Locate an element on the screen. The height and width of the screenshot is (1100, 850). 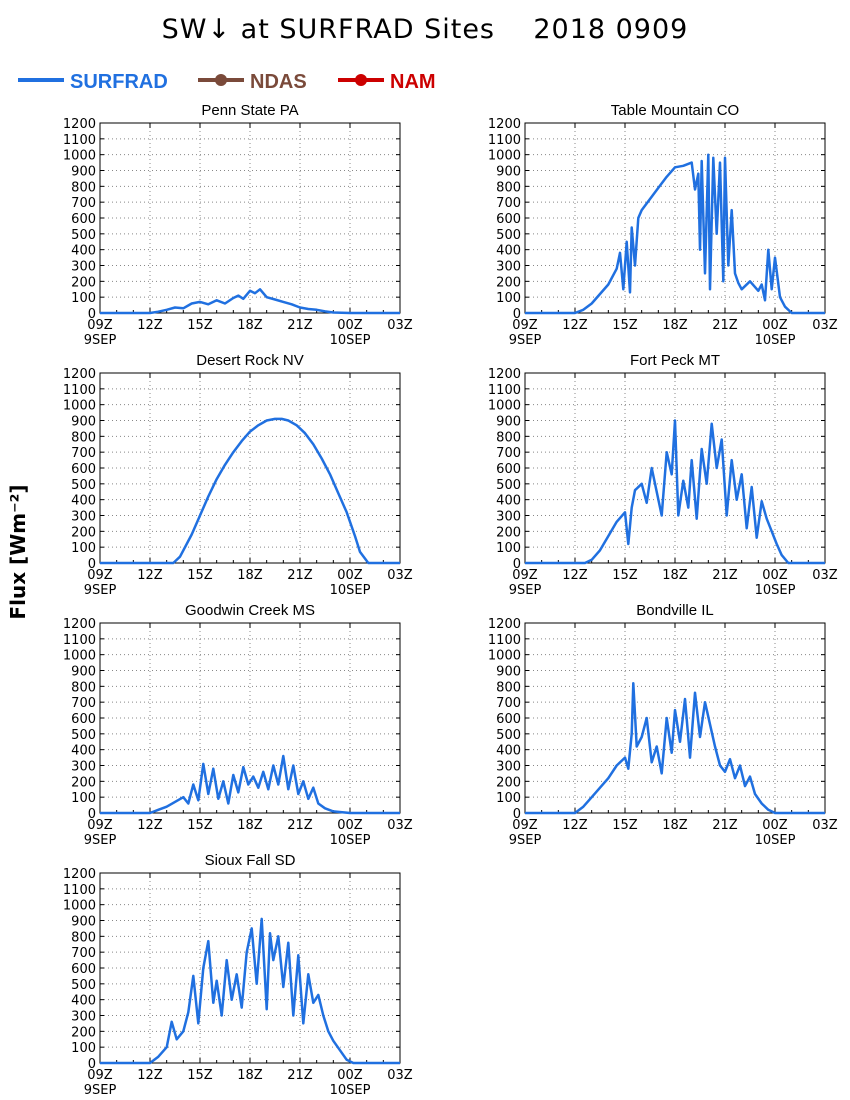
chart-title: Bondville IL is located at coordinates (675, 610).